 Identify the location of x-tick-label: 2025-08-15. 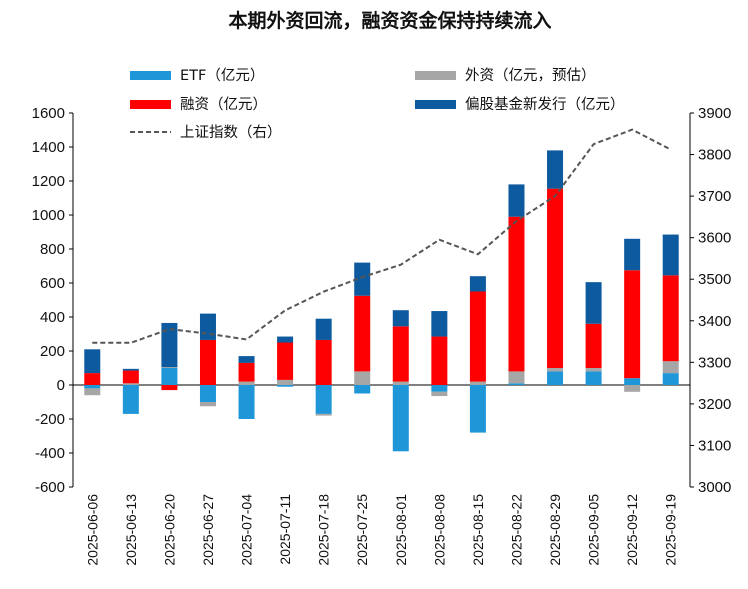
(478, 530).